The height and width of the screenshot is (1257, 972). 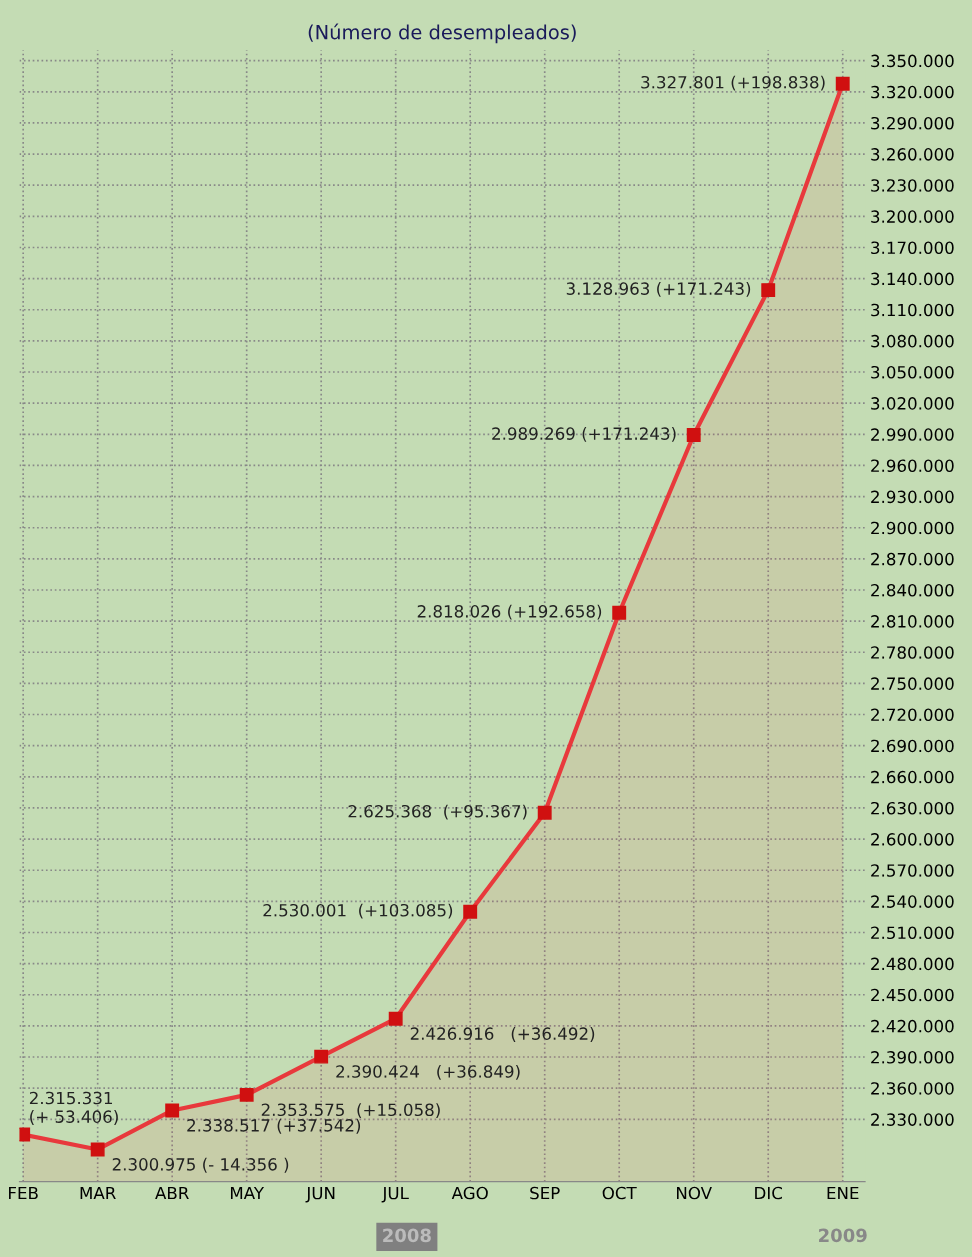 I want to click on y-tick-label: 3.140.000, so click(x=912, y=279).